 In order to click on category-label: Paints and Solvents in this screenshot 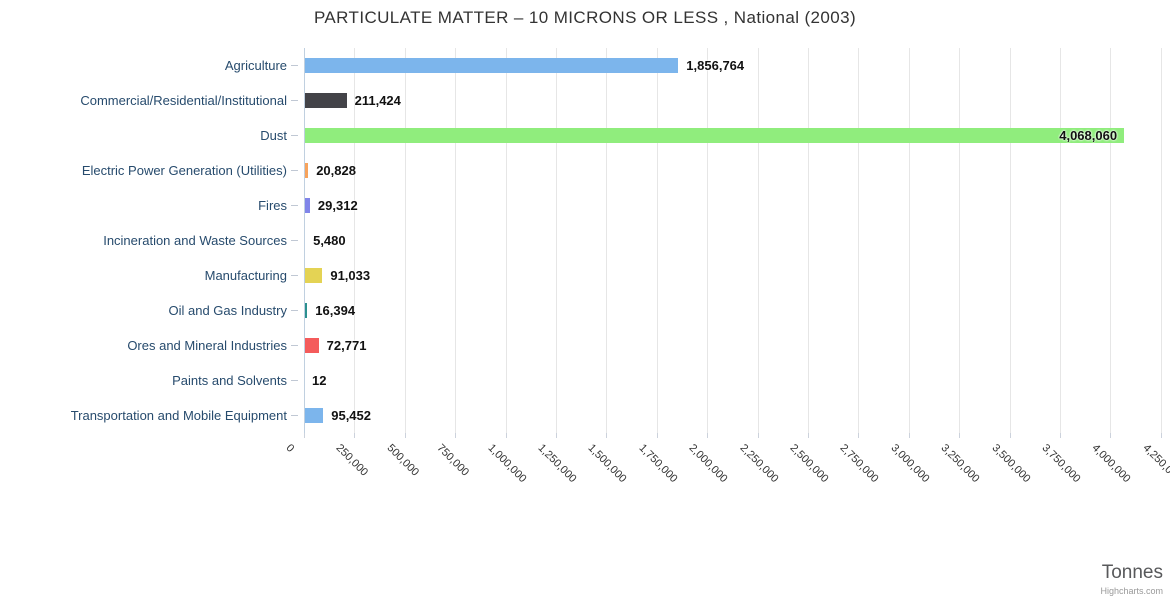, I will do `click(229, 380)`.